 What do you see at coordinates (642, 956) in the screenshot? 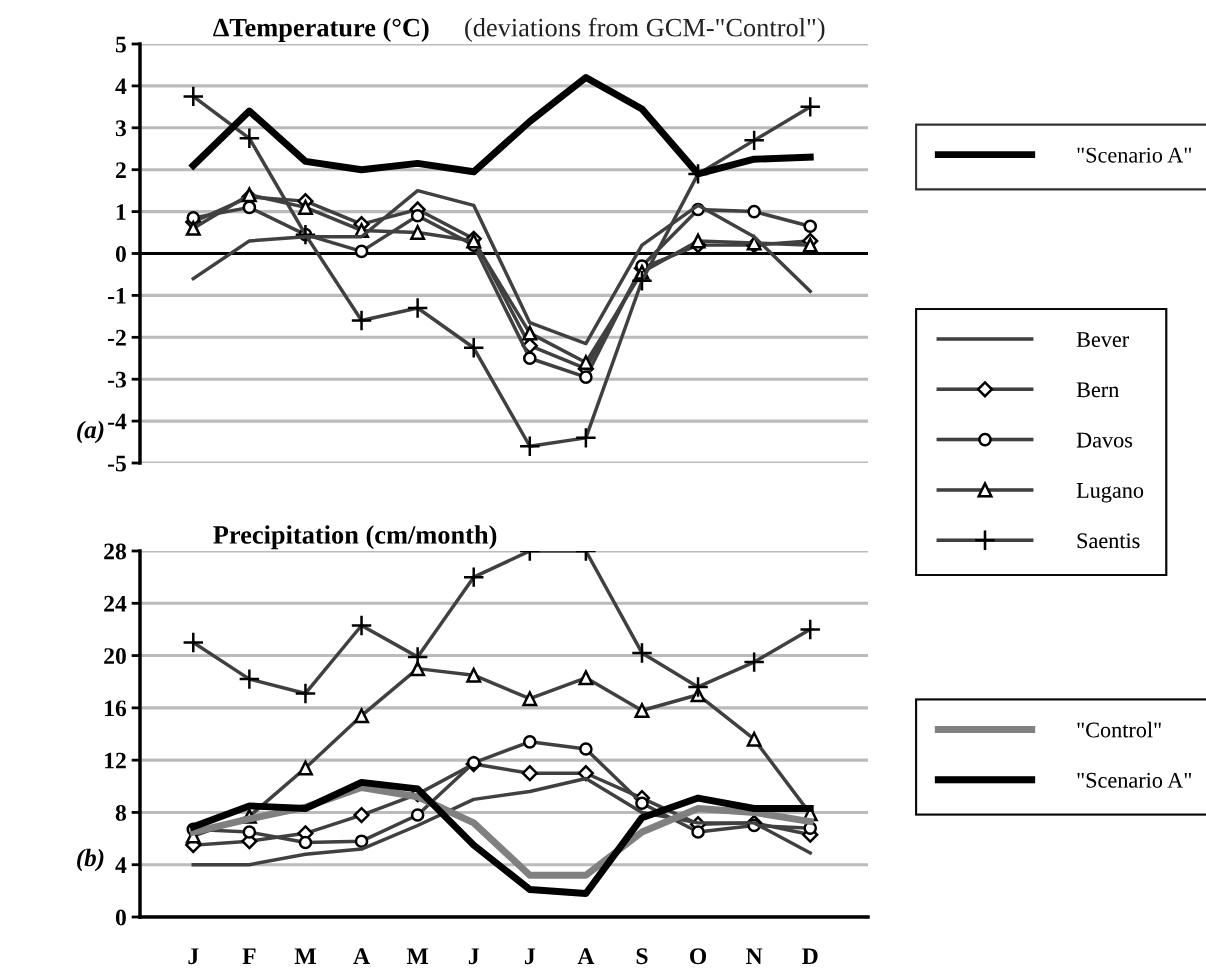
I see `x-tick-label: S` at bounding box center [642, 956].